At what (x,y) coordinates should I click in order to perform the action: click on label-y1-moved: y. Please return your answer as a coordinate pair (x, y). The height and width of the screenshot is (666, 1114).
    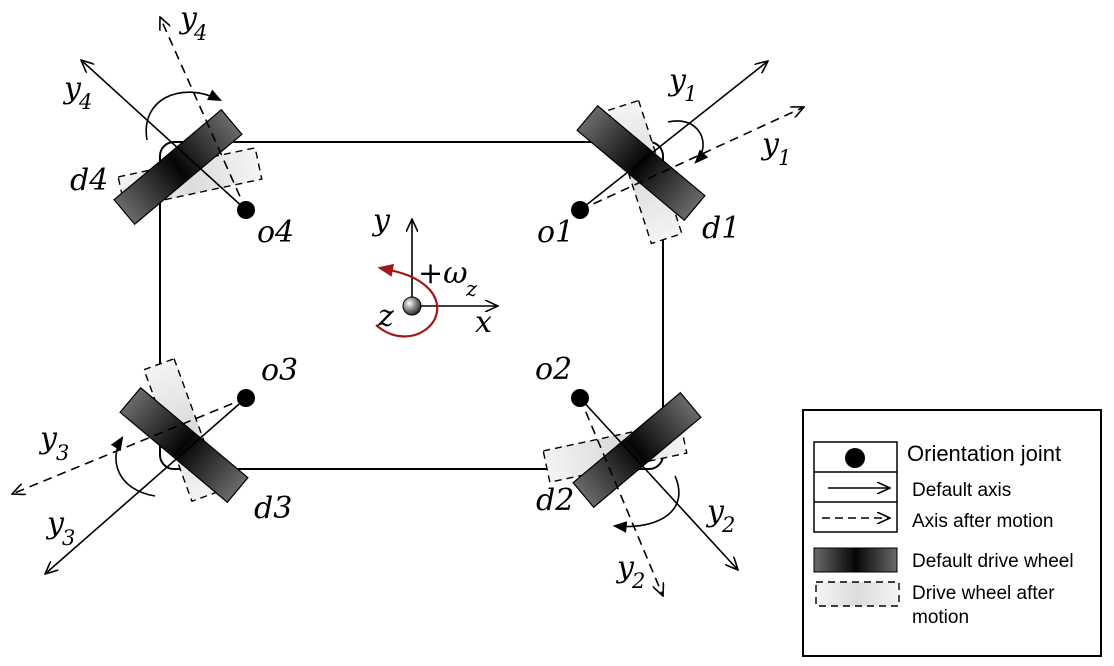
    Looking at the image, I should click on (770, 144).